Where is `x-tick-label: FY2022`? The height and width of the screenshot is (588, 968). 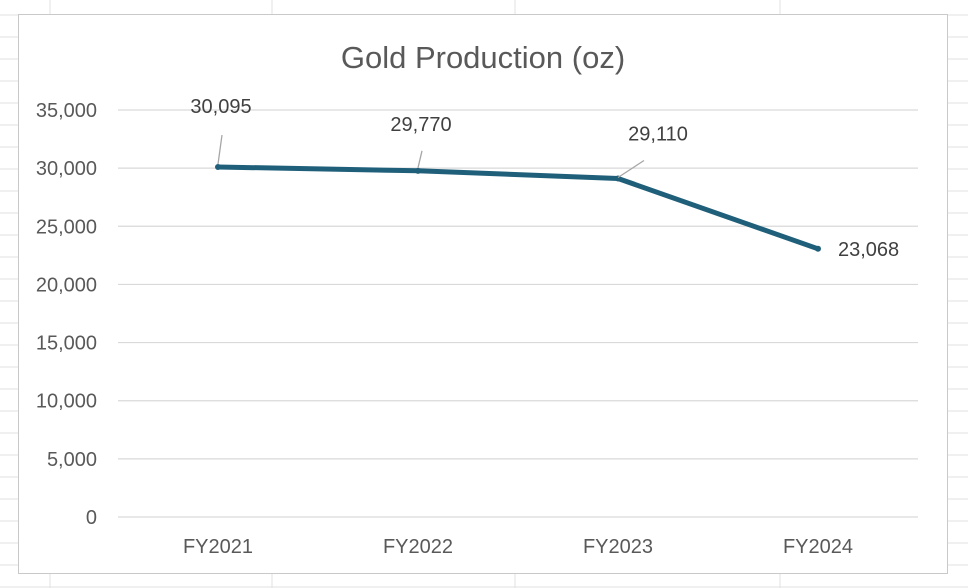 x-tick-label: FY2022 is located at coordinates (418, 547).